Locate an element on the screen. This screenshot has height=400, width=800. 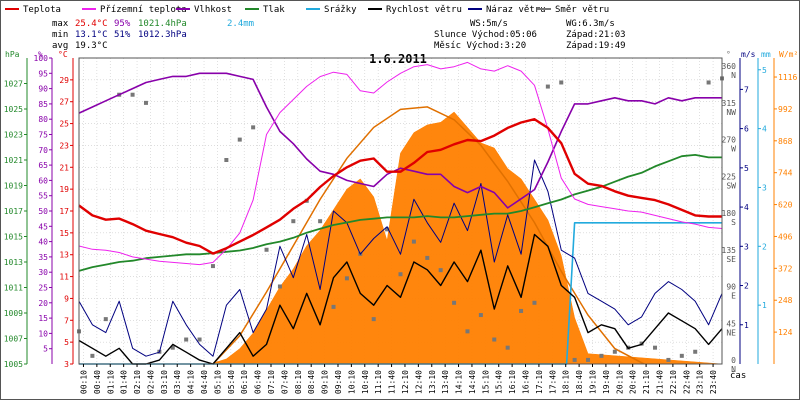
stats-max-hum: 95% is located at coordinates (122, 24).